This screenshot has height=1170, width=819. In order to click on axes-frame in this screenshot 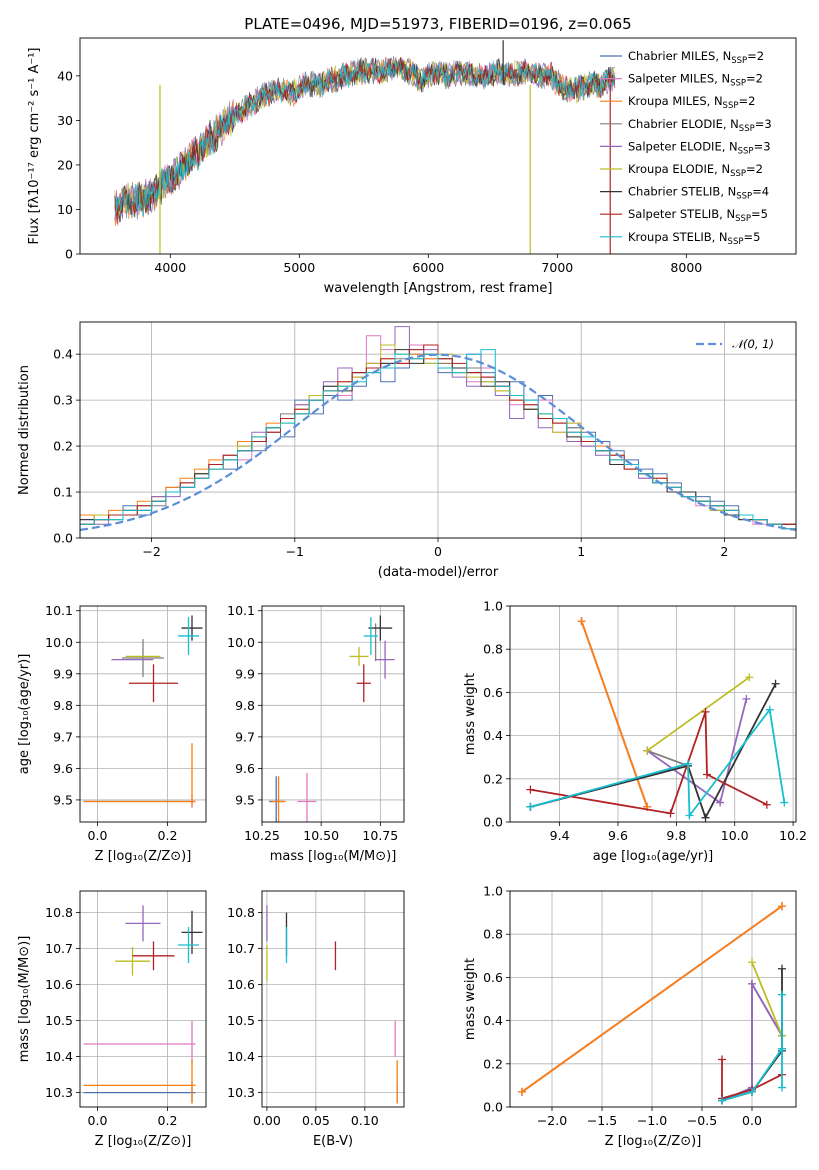, I will do `click(333, 714)`.